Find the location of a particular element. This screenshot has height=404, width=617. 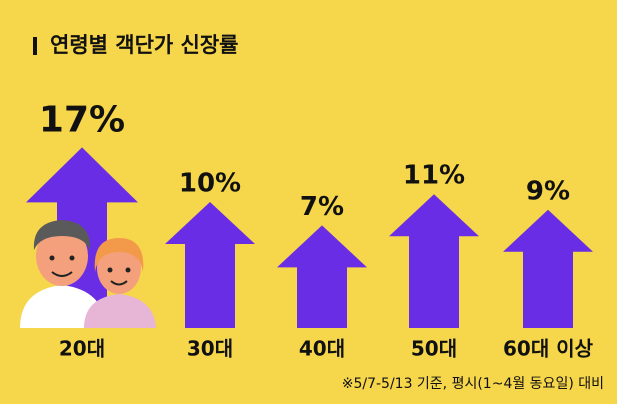

woman-face is located at coordinates (119, 268).